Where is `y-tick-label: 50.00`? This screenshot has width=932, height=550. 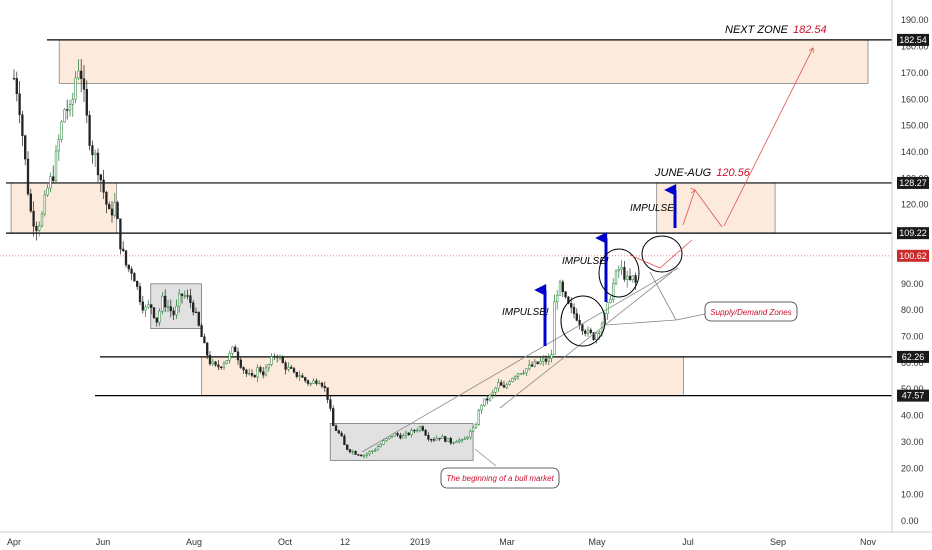 y-tick-label: 50.00 is located at coordinates (912, 389).